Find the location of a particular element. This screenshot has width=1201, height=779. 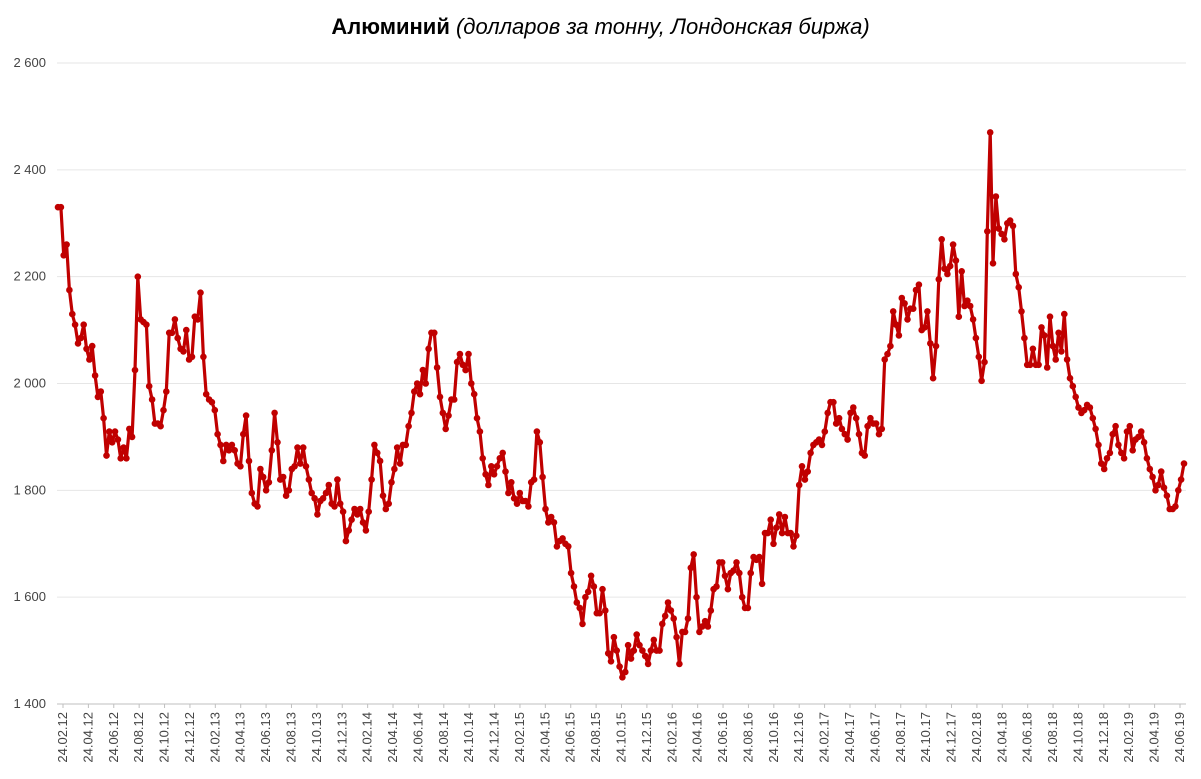

x-tick-label: 24.06.14 is located at coordinates (417, 737).